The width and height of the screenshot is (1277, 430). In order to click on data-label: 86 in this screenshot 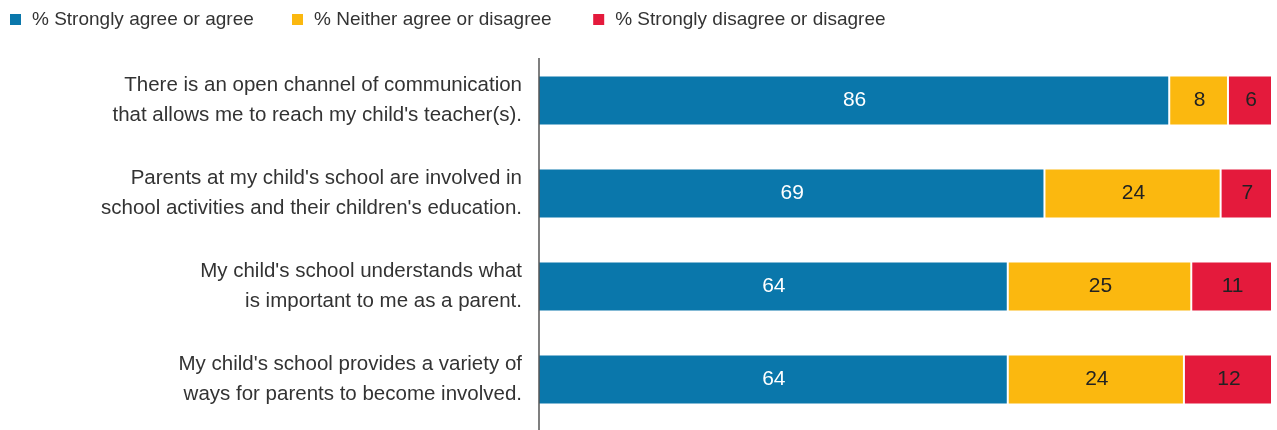, I will do `click(854, 99)`.